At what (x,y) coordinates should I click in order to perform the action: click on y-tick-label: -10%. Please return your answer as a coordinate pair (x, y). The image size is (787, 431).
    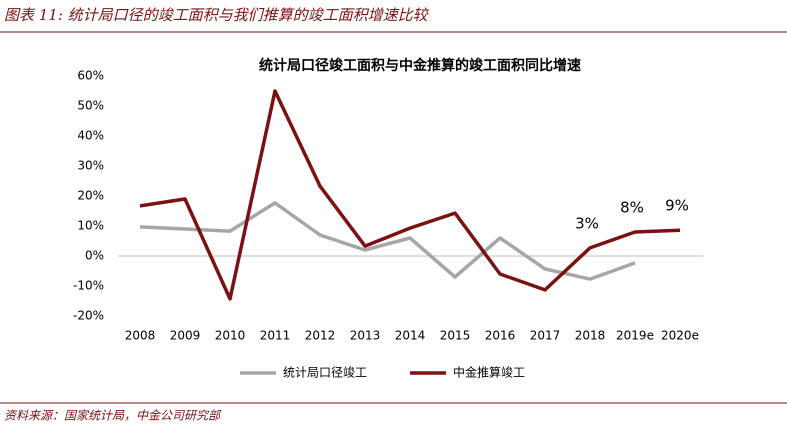
    Looking at the image, I should click on (88, 286).